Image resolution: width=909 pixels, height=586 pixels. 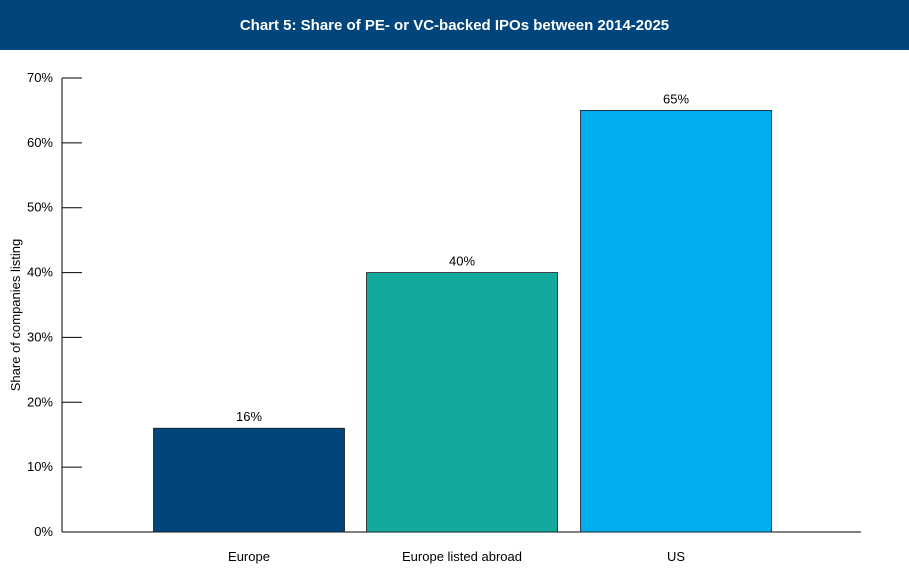 What do you see at coordinates (462, 261) in the screenshot?
I see `bar-data-label: 40%` at bounding box center [462, 261].